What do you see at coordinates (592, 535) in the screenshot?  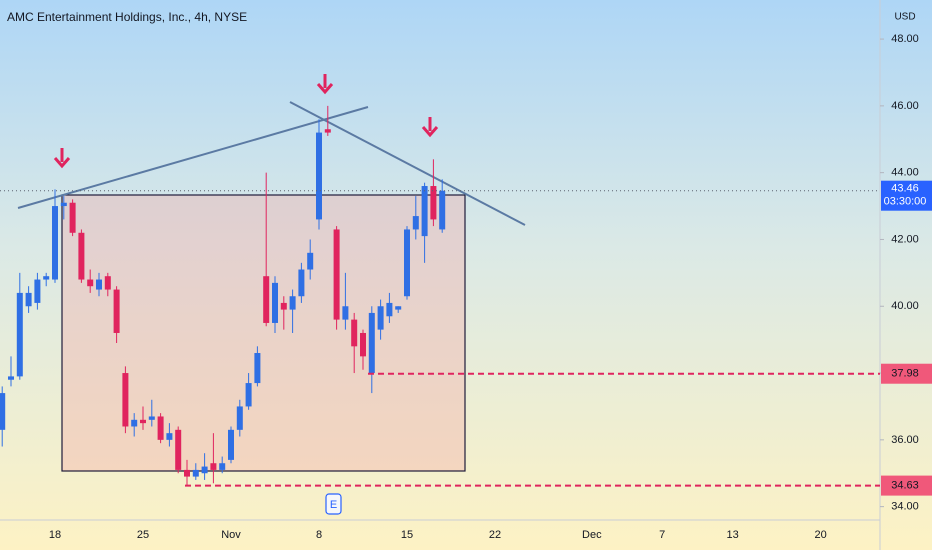 I see `x-tick-label: Dec` at bounding box center [592, 535].